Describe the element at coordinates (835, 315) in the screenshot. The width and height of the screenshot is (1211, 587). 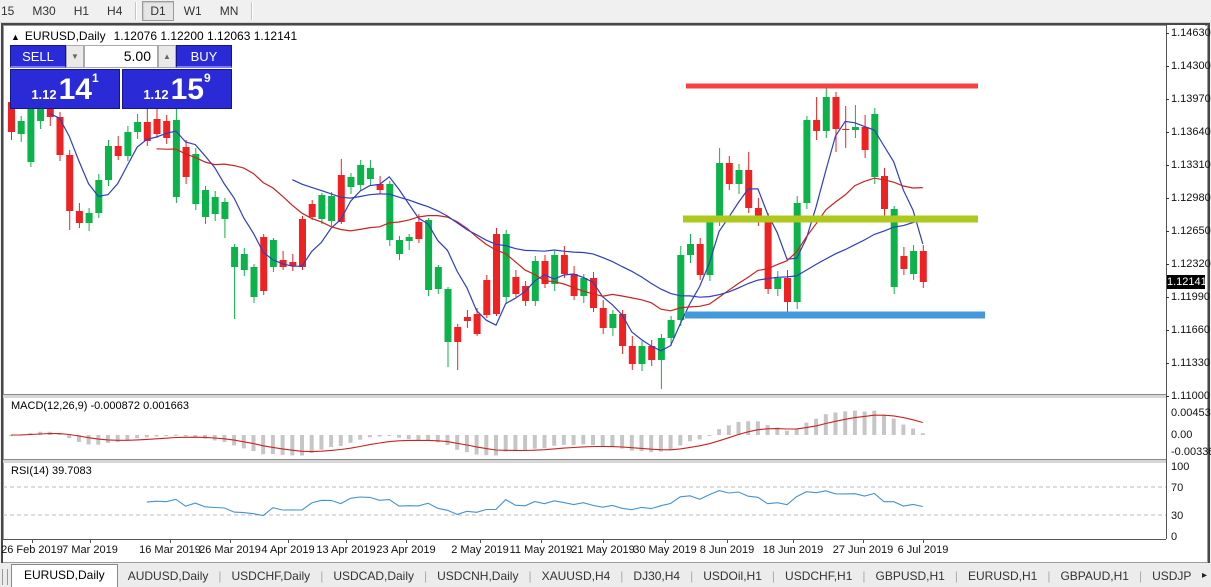
I see `hline-support` at that location.